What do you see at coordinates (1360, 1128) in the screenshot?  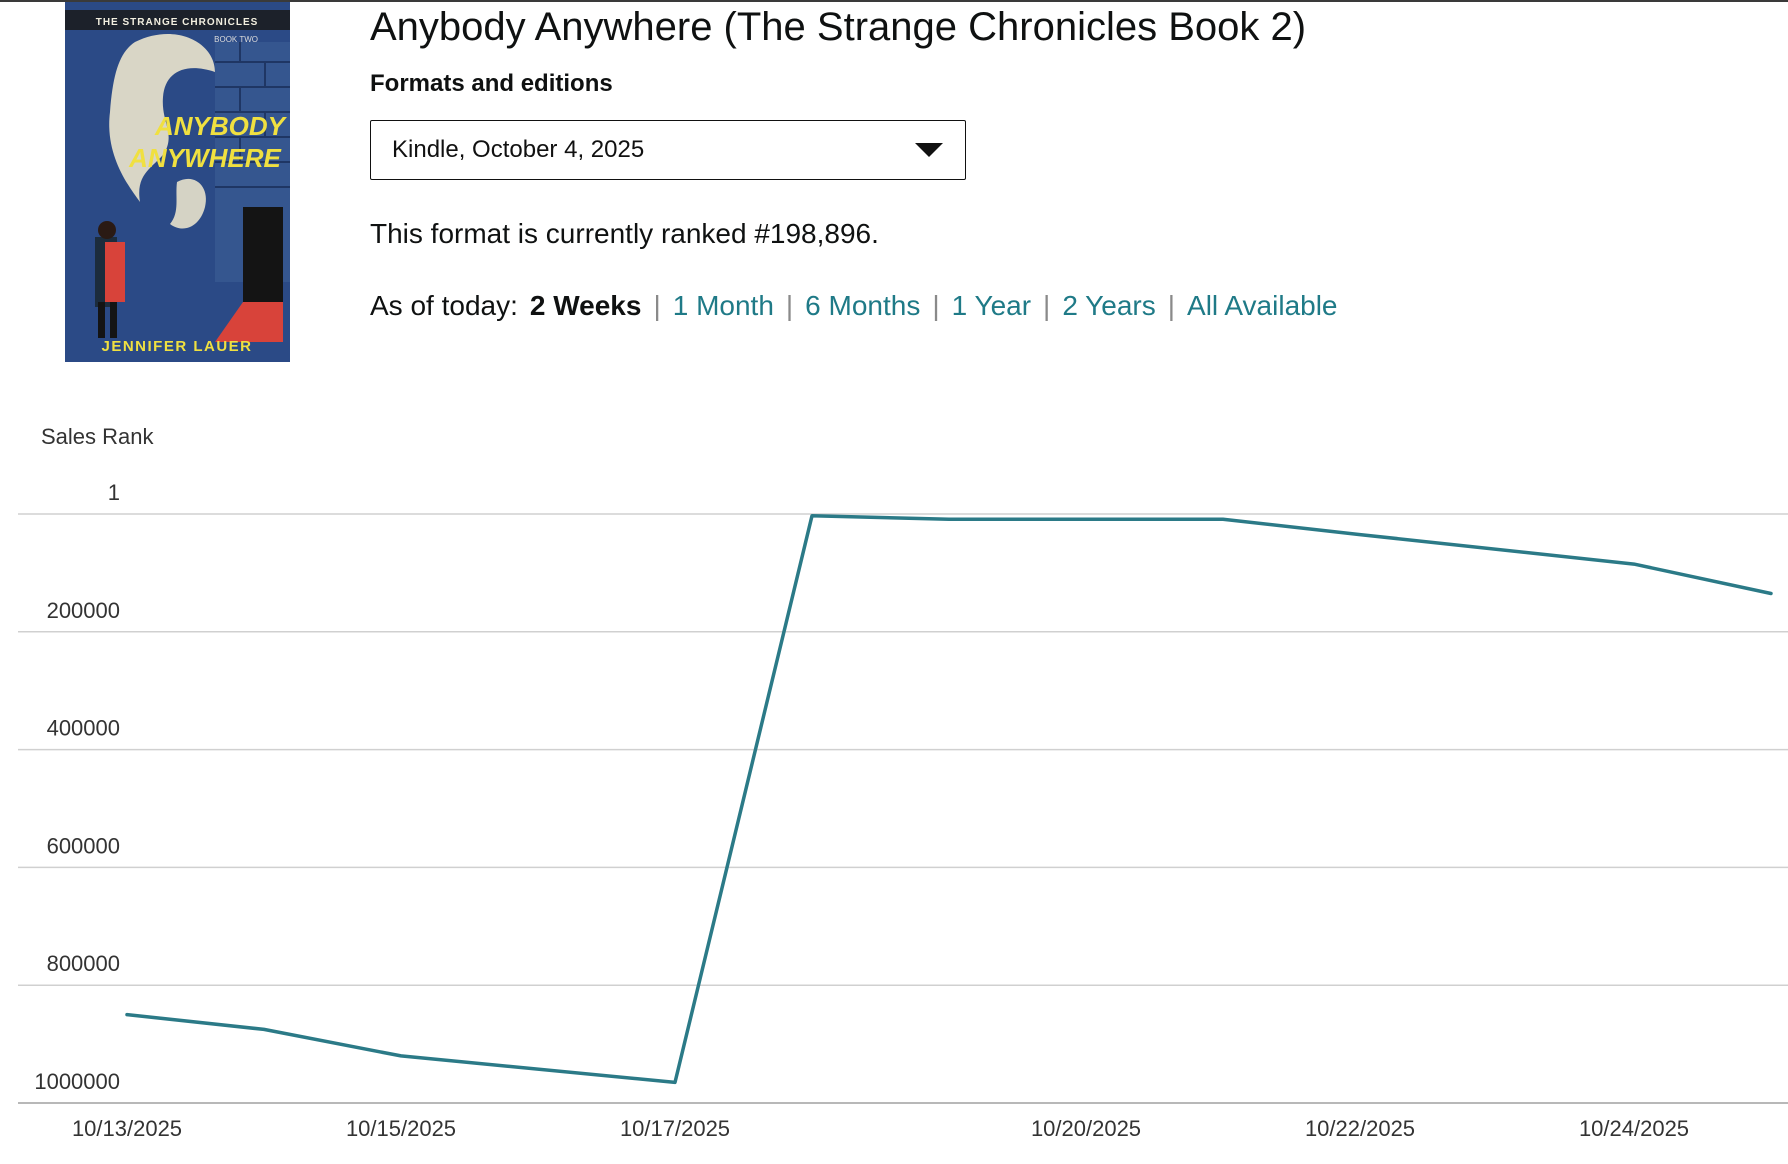 I see `chart-x-tick-label: 10/22/2025` at bounding box center [1360, 1128].